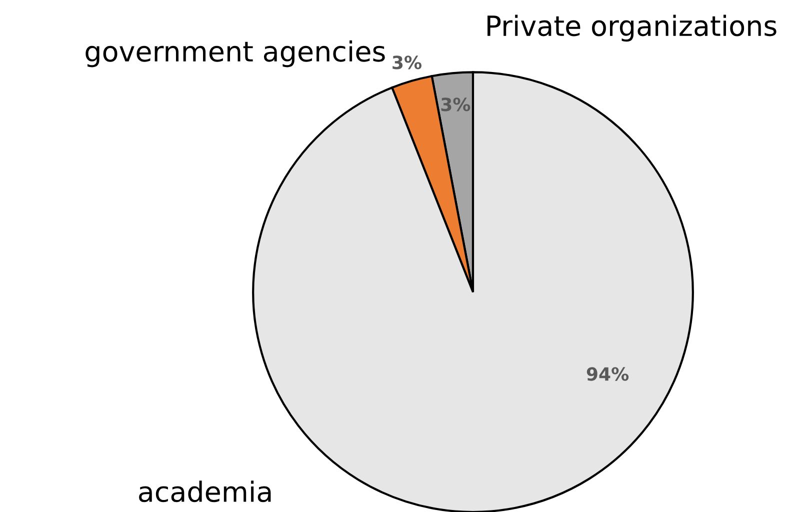 This screenshot has height=512, width=808. What do you see at coordinates (235, 54) in the screenshot?
I see `slice-label: government agencies` at bounding box center [235, 54].